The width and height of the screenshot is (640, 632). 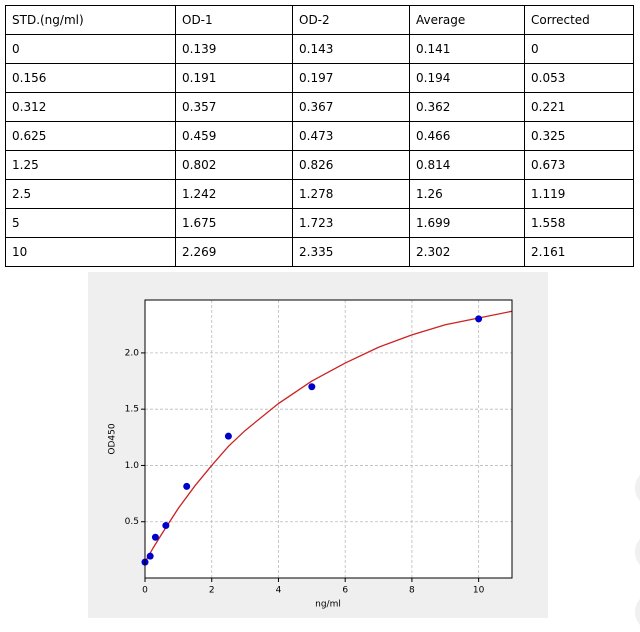 I want to click on table-row: 2.5 1.242 1.278 1.26 1.119, so click(x=319, y=194).